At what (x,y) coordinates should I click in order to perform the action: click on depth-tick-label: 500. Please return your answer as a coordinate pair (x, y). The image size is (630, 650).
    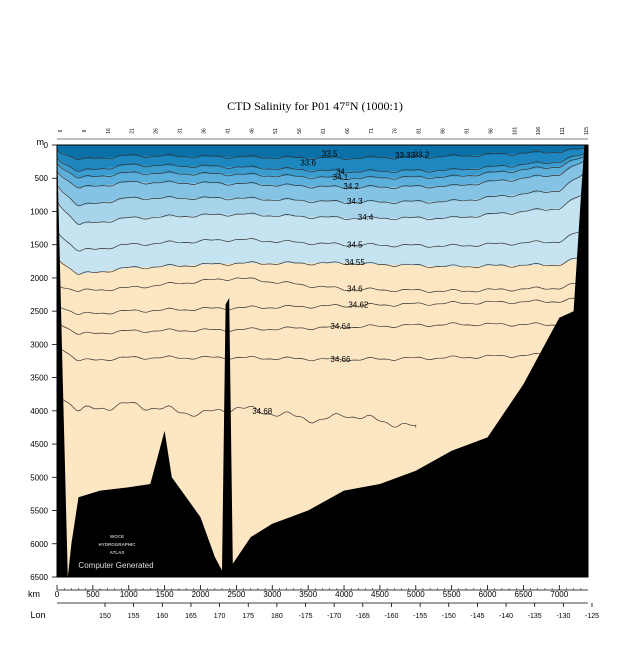
    Looking at the image, I should click on (42, 178).